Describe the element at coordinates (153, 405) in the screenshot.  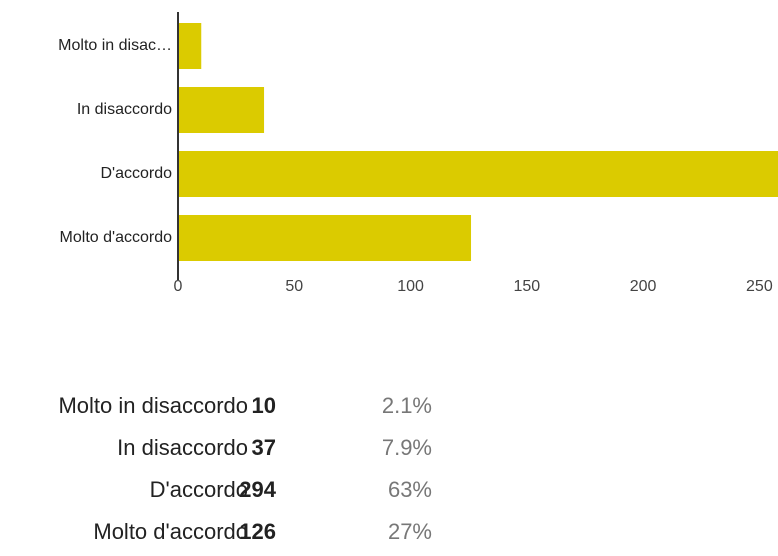
I see `table-label: Molto in disaccordo` at that location.